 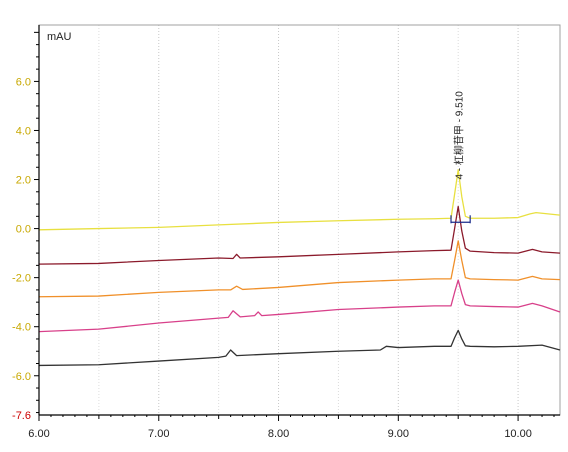 I want to click on y-tick-label: 2.0, so click(x=23, y=181).